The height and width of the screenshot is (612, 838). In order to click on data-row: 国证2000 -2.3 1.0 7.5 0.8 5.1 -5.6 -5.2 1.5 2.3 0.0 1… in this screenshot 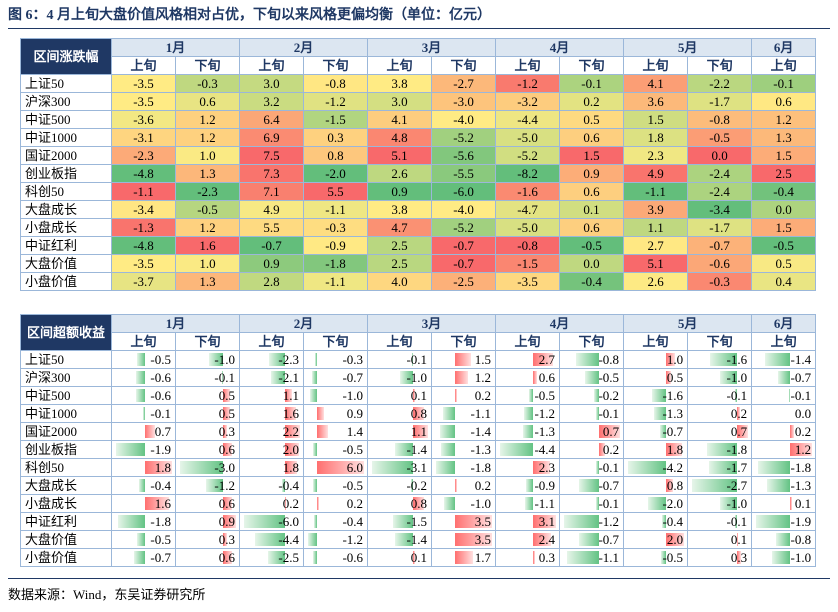, I will do `click(418, 155)`.